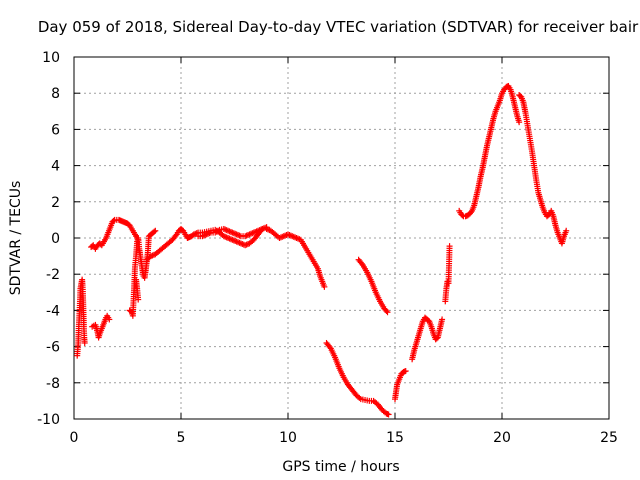 This screenshot has height=480, width=640. What do you see at coordinates (53, 311) in the screenshot?
I see `y-tick-label: -4` at bounding box center [53, 311].